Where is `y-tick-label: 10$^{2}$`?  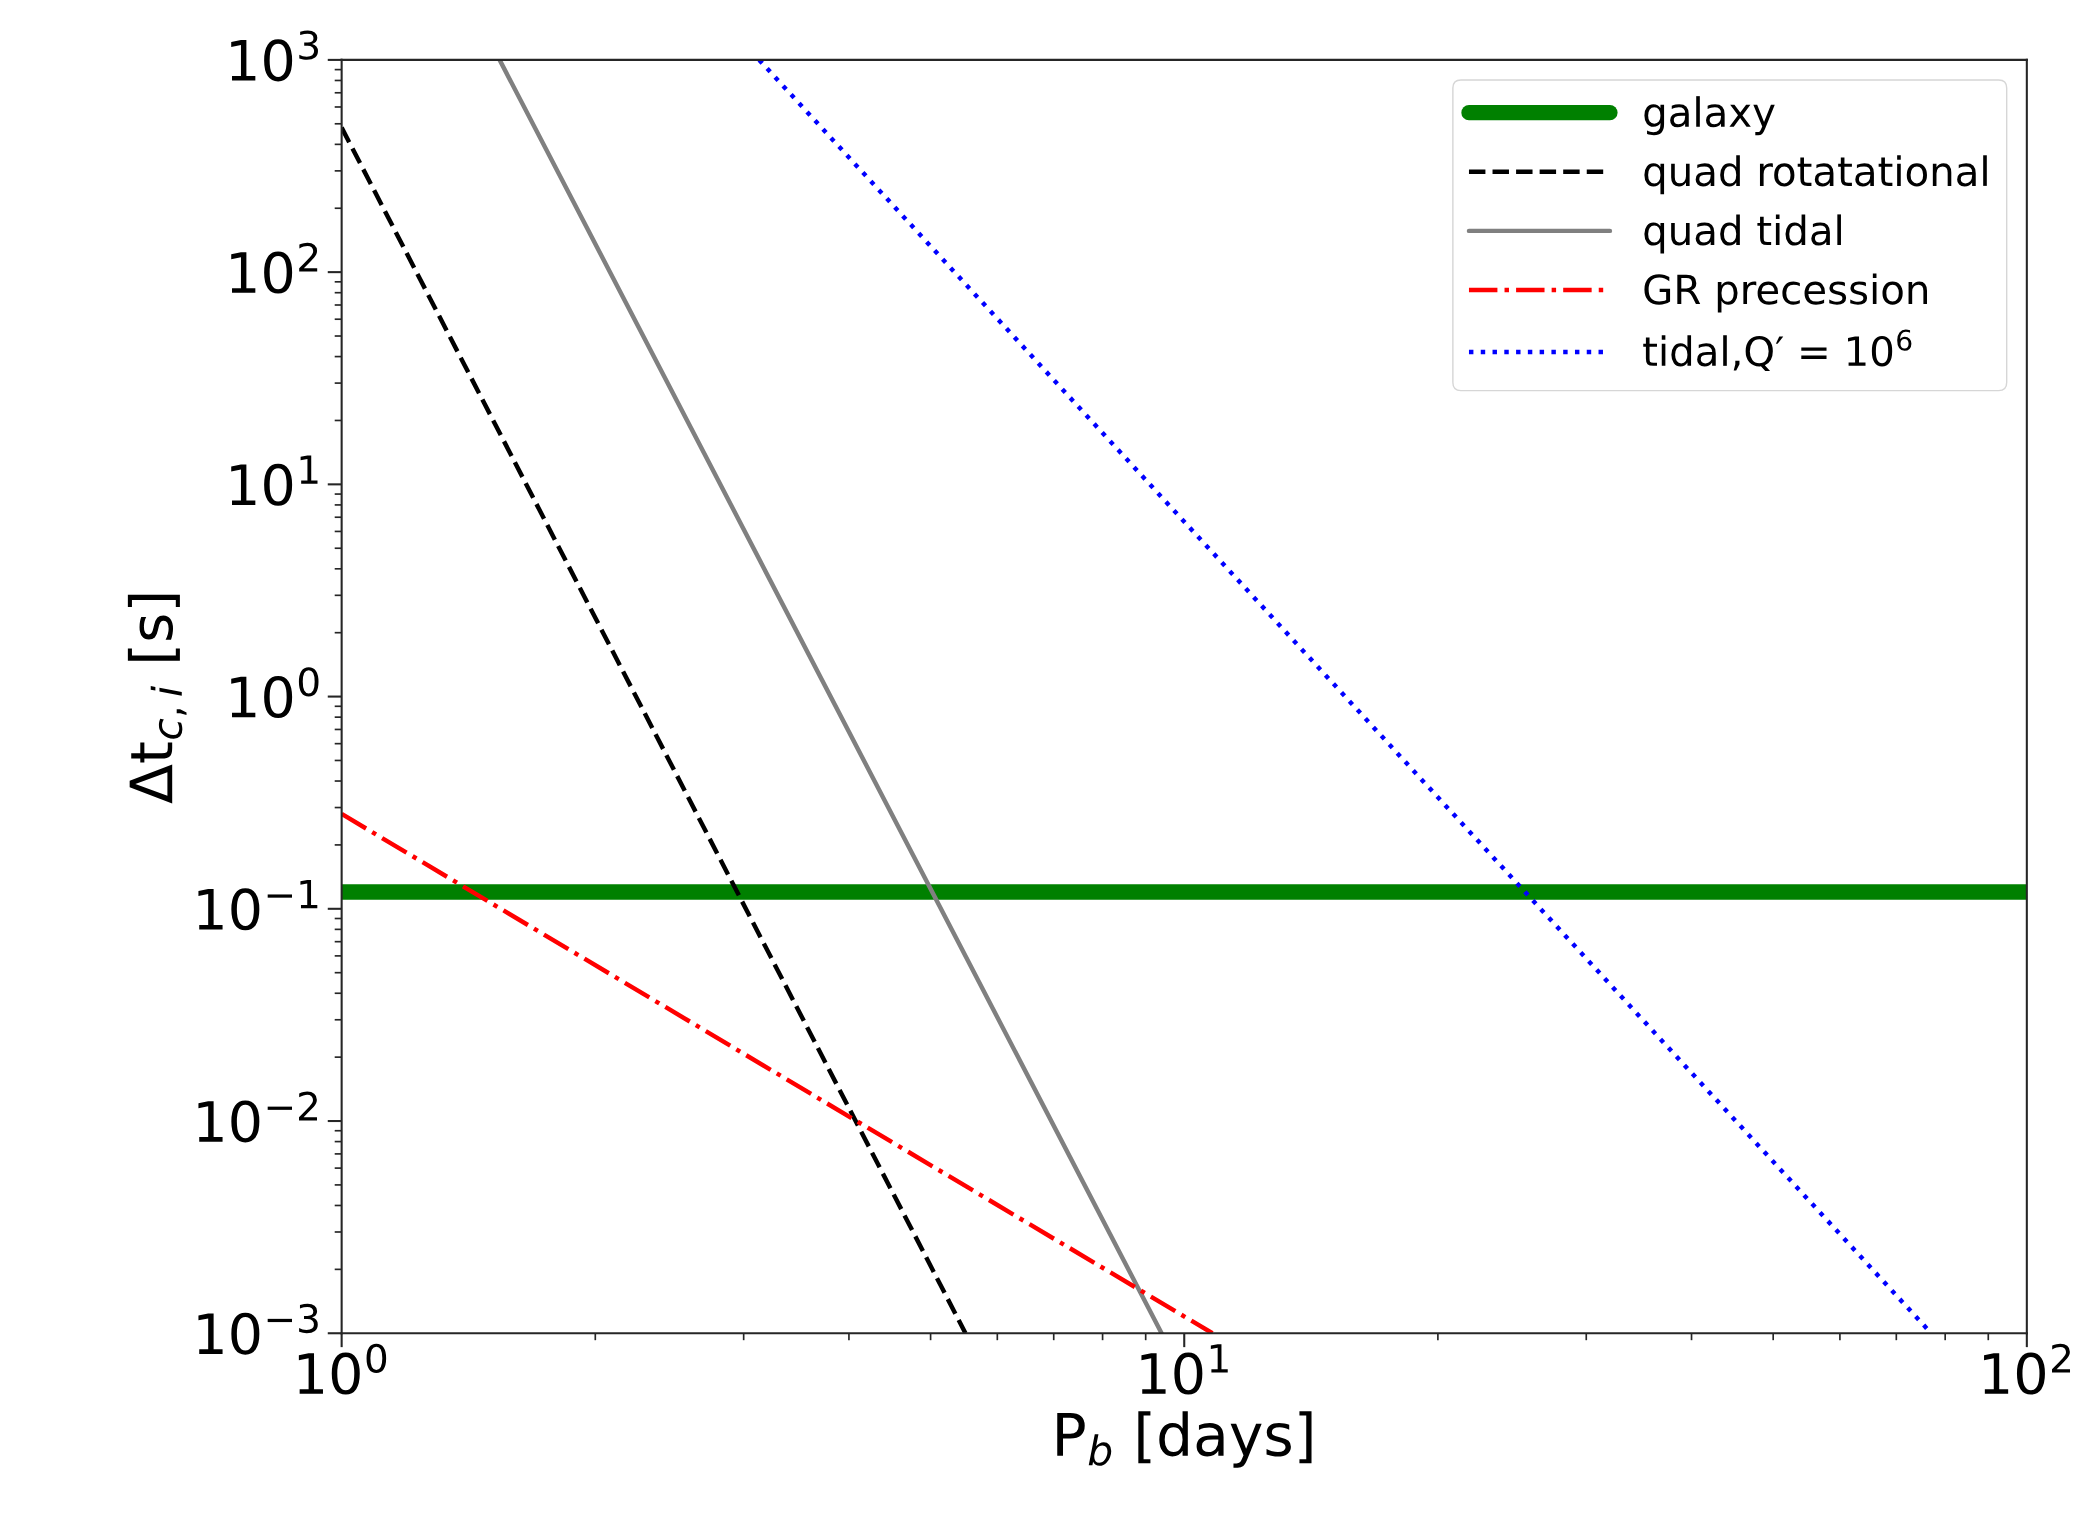 y-tick-label: 10$^{2}$ is located at coordinates (274, 268).